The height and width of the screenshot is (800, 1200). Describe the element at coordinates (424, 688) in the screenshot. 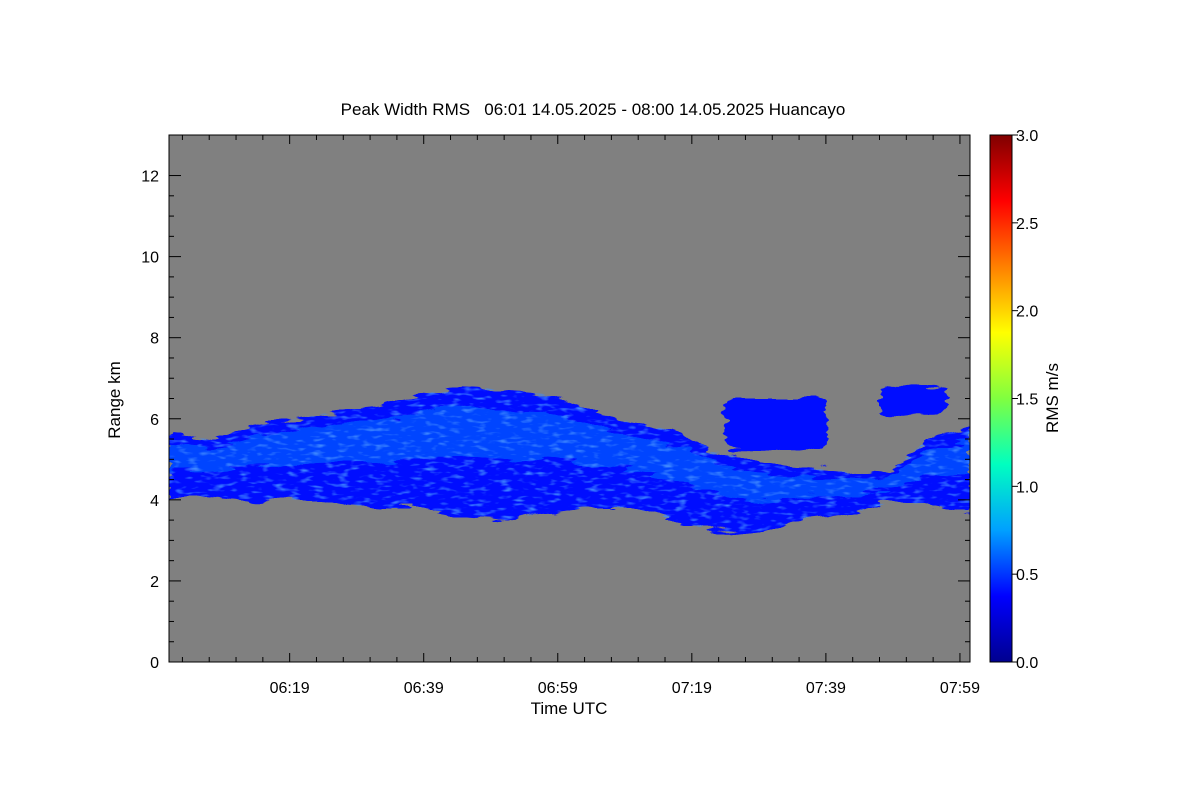

I see `x-tick-label: 06:39` at that location.